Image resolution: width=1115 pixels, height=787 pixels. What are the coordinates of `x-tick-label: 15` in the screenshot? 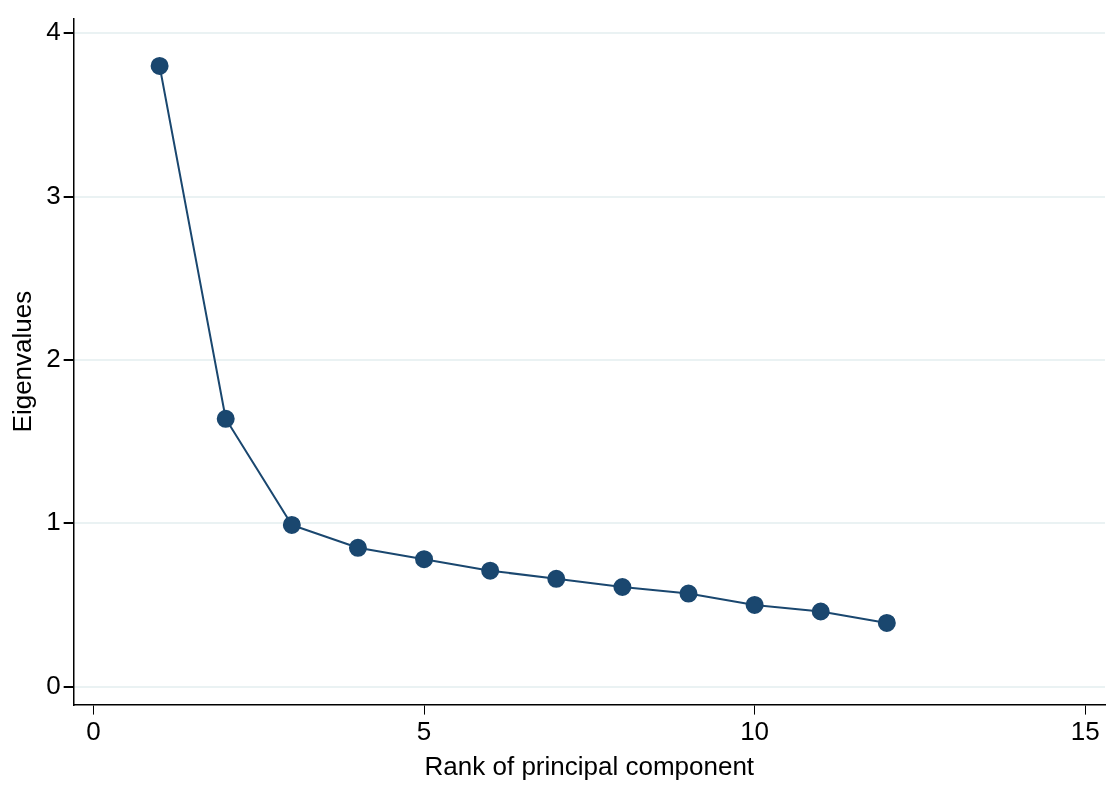 It's located at (1085, 731).